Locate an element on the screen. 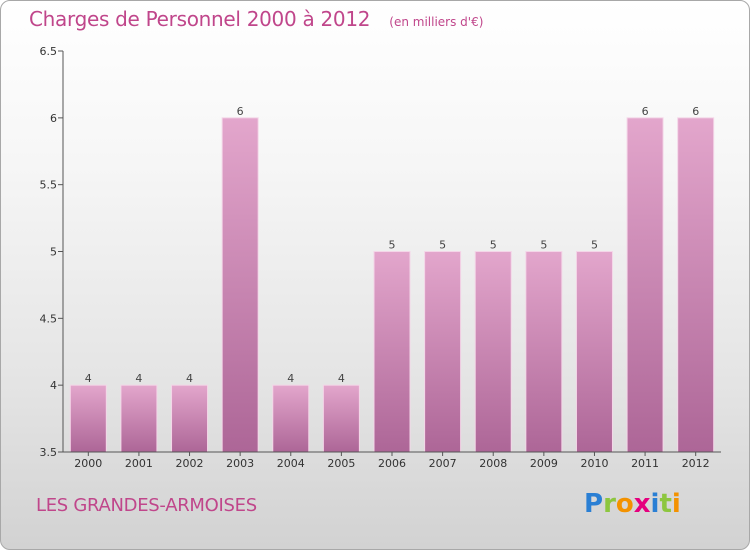 This screenshot has height=550, width=750. y-tick-label-3.5: 3.5 is located at coordinates (49, 452).